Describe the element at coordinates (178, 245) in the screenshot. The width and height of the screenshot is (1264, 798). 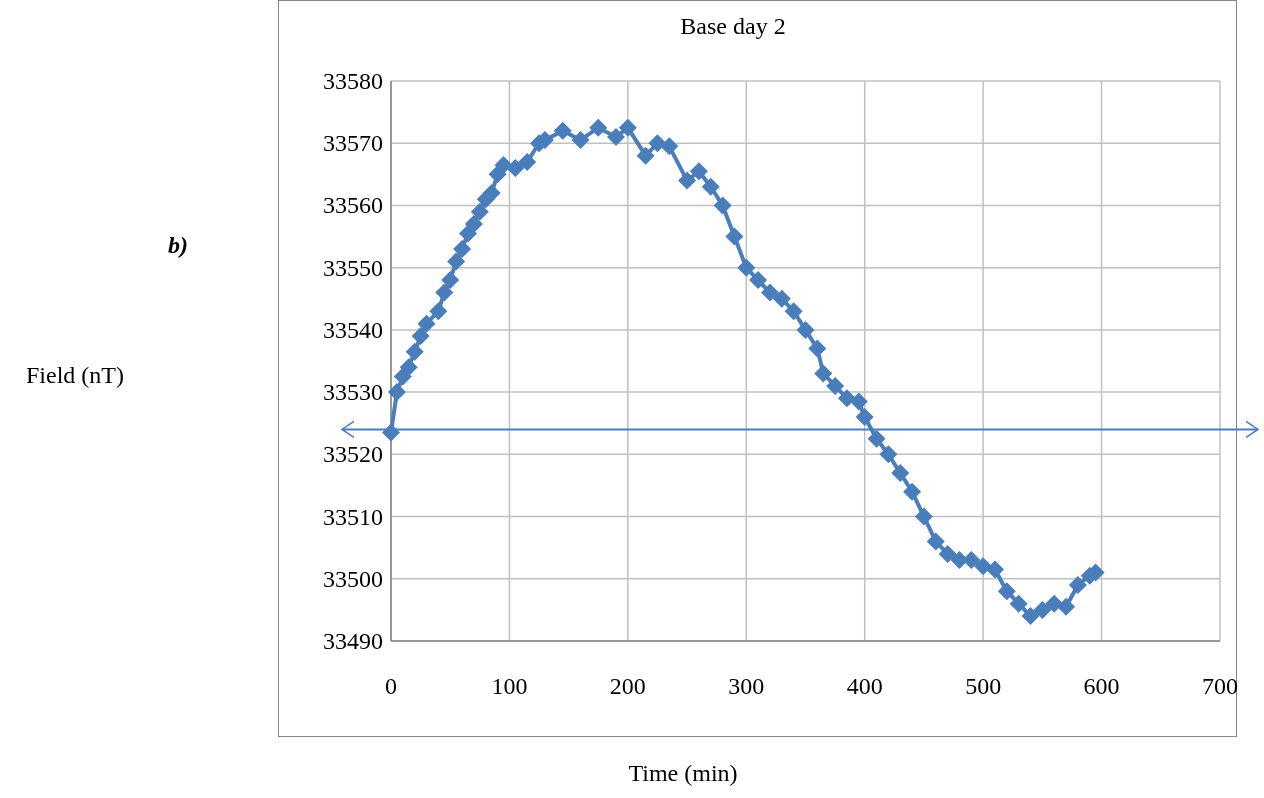
I see `text: b)` at that location.